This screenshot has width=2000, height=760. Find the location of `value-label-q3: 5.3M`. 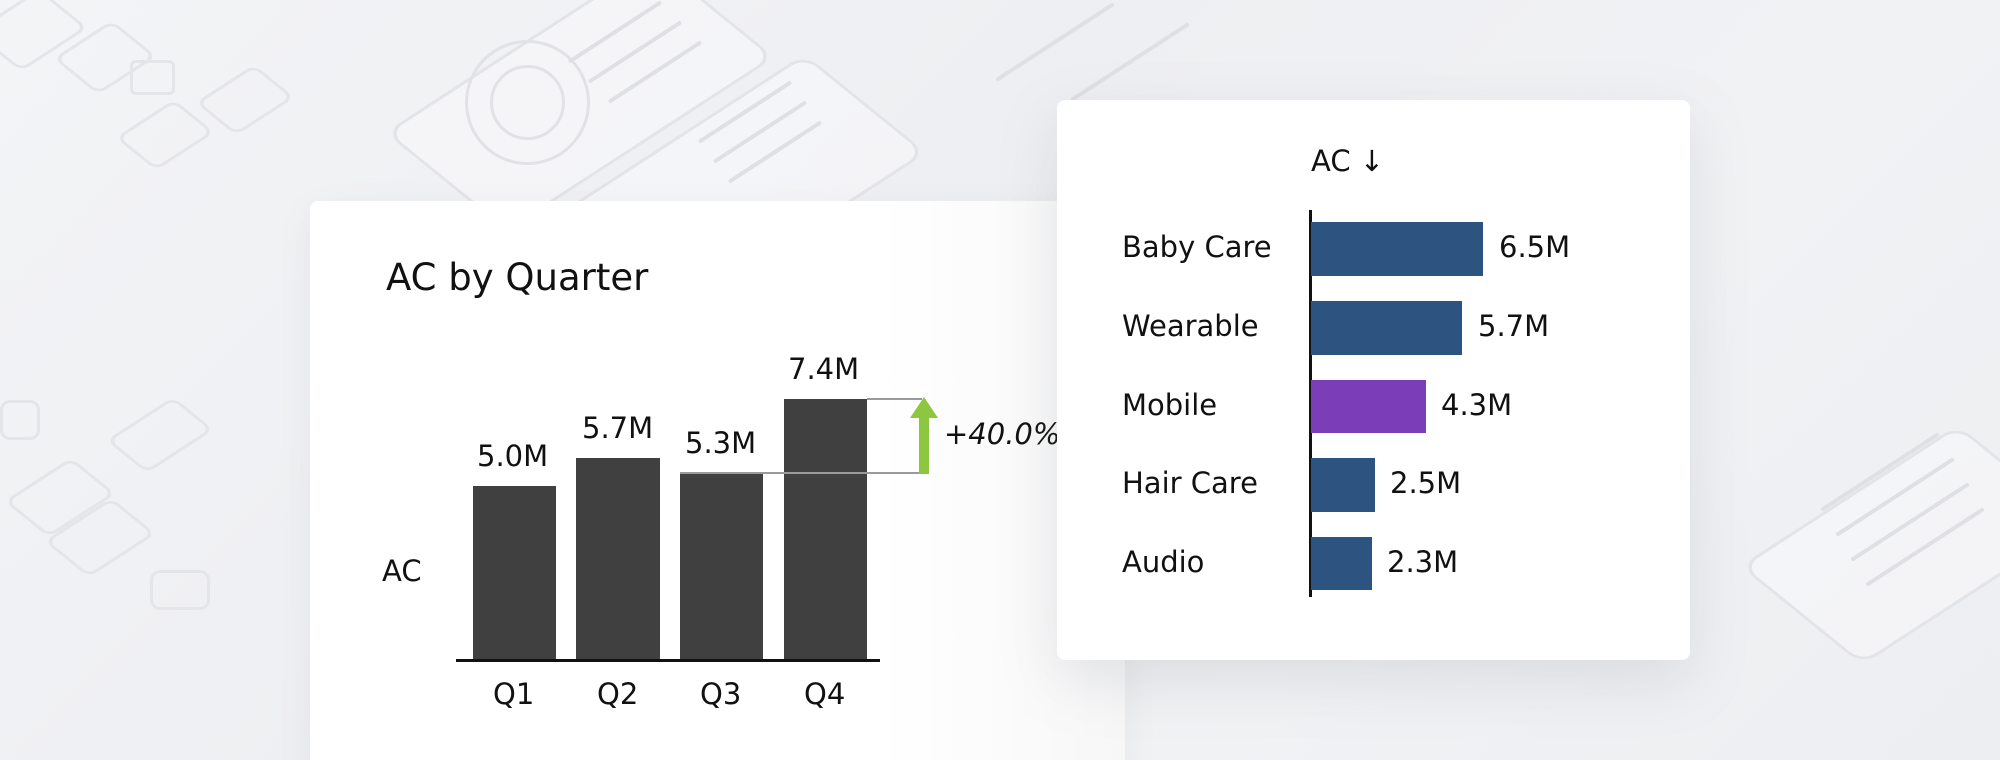

value-label-q3: 5.3M is located at coordinates (721, 443).